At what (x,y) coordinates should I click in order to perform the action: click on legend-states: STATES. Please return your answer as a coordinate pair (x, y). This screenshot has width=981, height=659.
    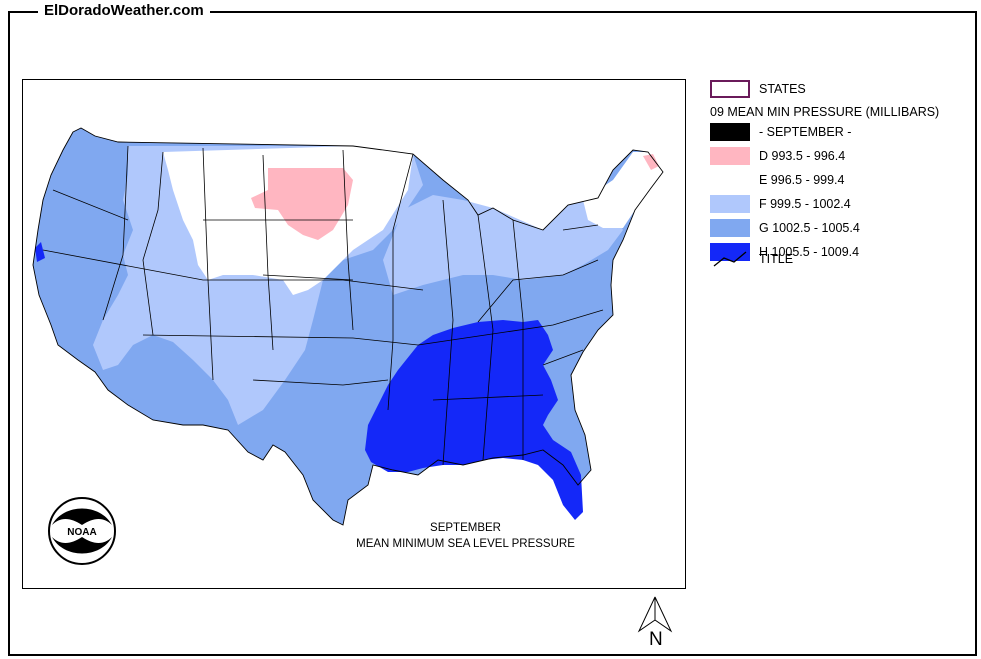
    Looking at the image, I should click on (842, 90).